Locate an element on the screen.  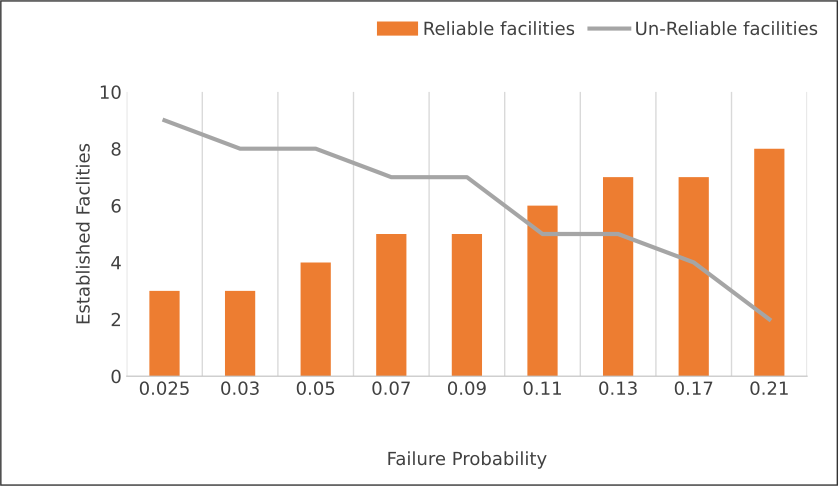
y-axis-title: Established Faclities is located at coordinates (83, 234).